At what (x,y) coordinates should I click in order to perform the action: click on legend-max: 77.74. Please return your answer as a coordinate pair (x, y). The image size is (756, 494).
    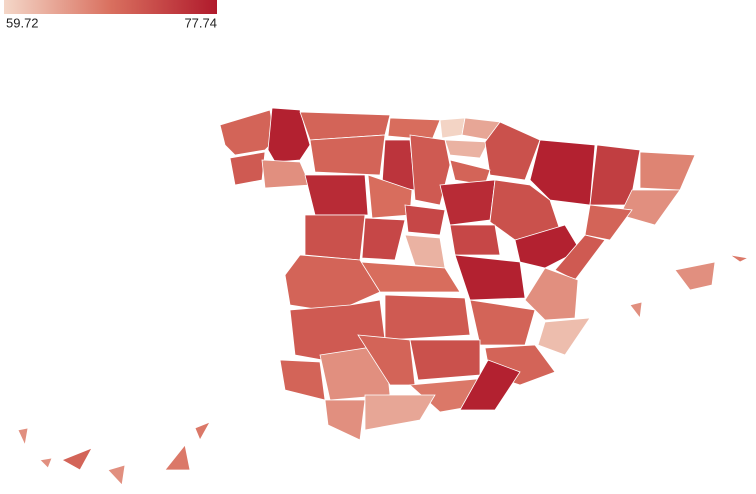
    Looking at the image, I should click on (200, 22).